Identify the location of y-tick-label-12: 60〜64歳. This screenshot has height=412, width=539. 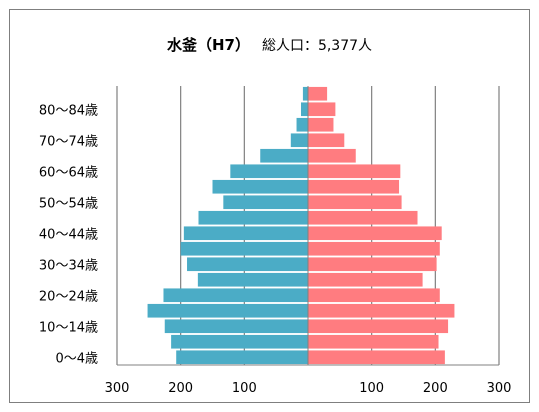
(68, 172).